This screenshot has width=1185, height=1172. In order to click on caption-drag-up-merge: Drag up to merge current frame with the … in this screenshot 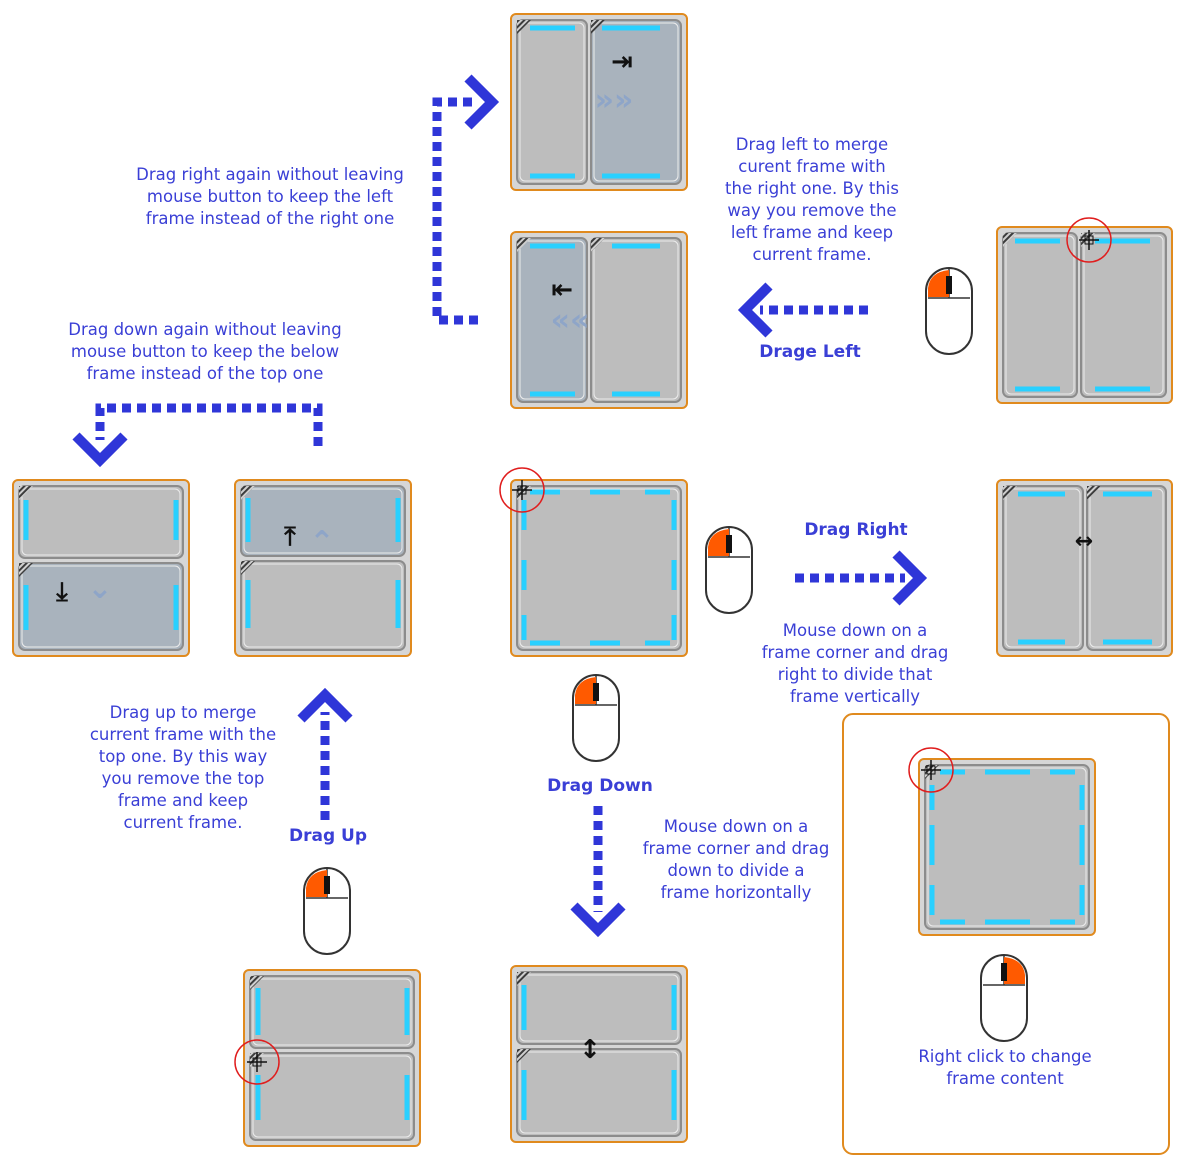, I will do `click(183, 767)`.